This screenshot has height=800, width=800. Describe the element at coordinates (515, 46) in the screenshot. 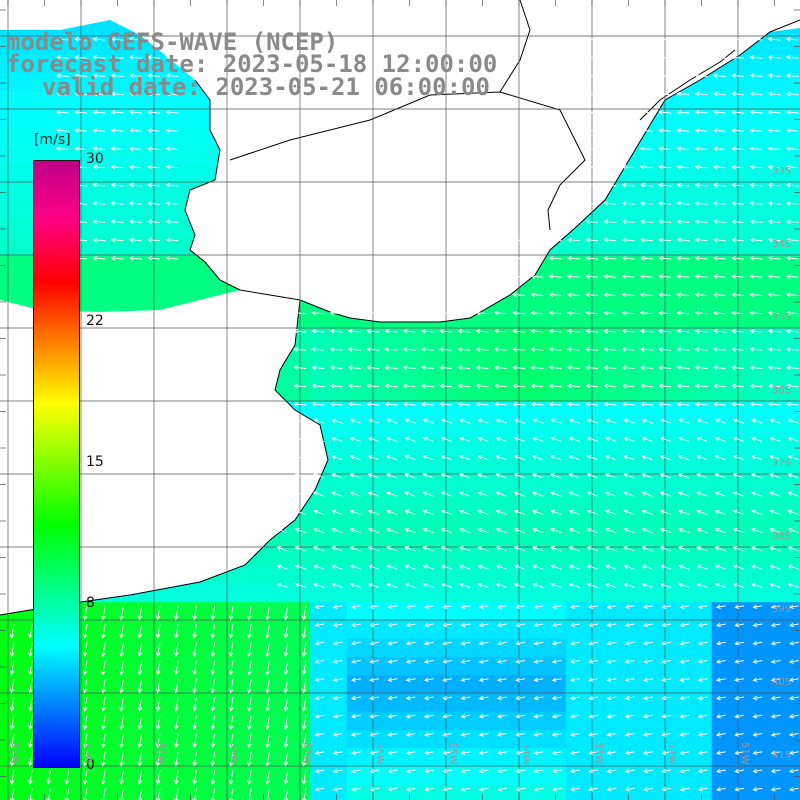

I see `coastline-border-north` at that location.